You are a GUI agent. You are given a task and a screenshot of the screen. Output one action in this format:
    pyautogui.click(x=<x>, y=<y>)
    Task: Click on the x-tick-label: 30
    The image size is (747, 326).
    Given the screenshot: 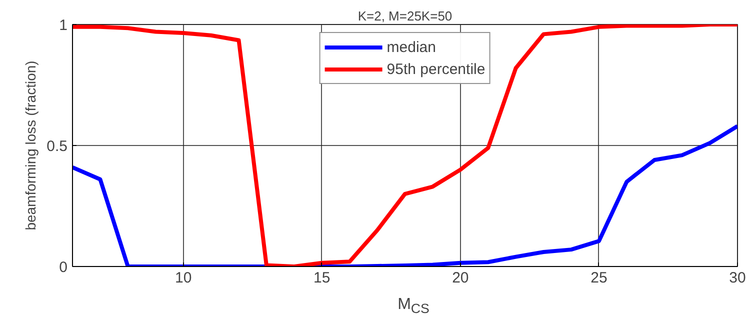 What is the action you would take?
    pyautogui.click(x=737, y=278)
    